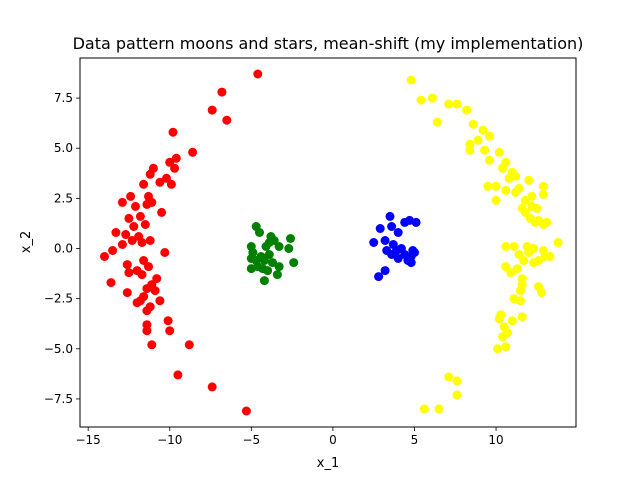 This screenshot has width=640, height=480. Describe the element at coordinates (26, 242) in the screenshot. I see `y-axis-label: x_2` at that location.